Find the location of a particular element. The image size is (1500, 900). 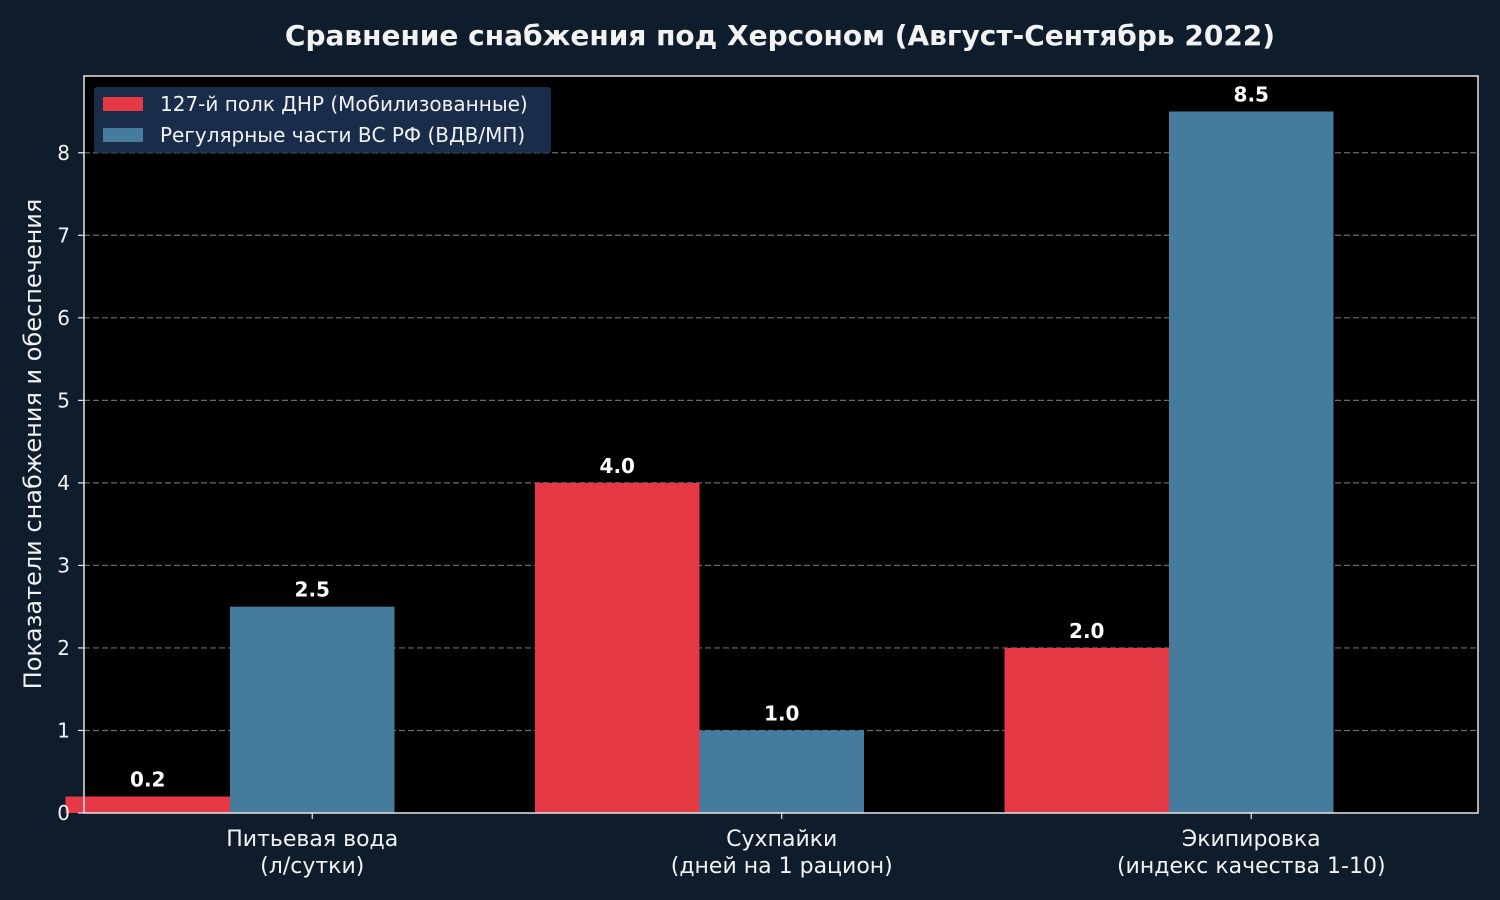

value-label: 1.0 is located at coordinates (781, 713).